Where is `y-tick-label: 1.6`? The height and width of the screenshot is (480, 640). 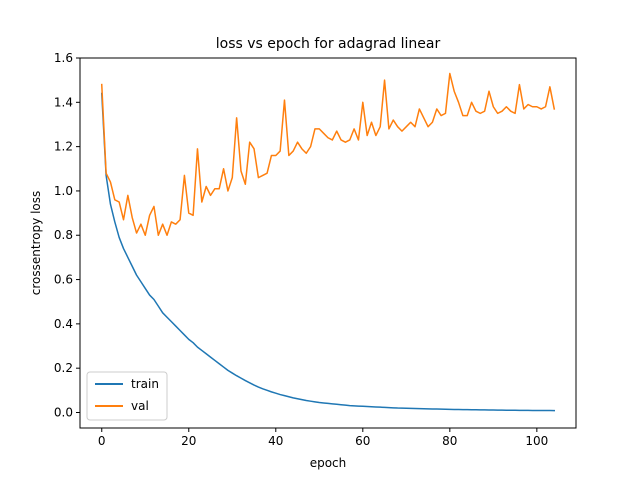 y-tick-label: 1.6 is located at coordinates (63, 58).